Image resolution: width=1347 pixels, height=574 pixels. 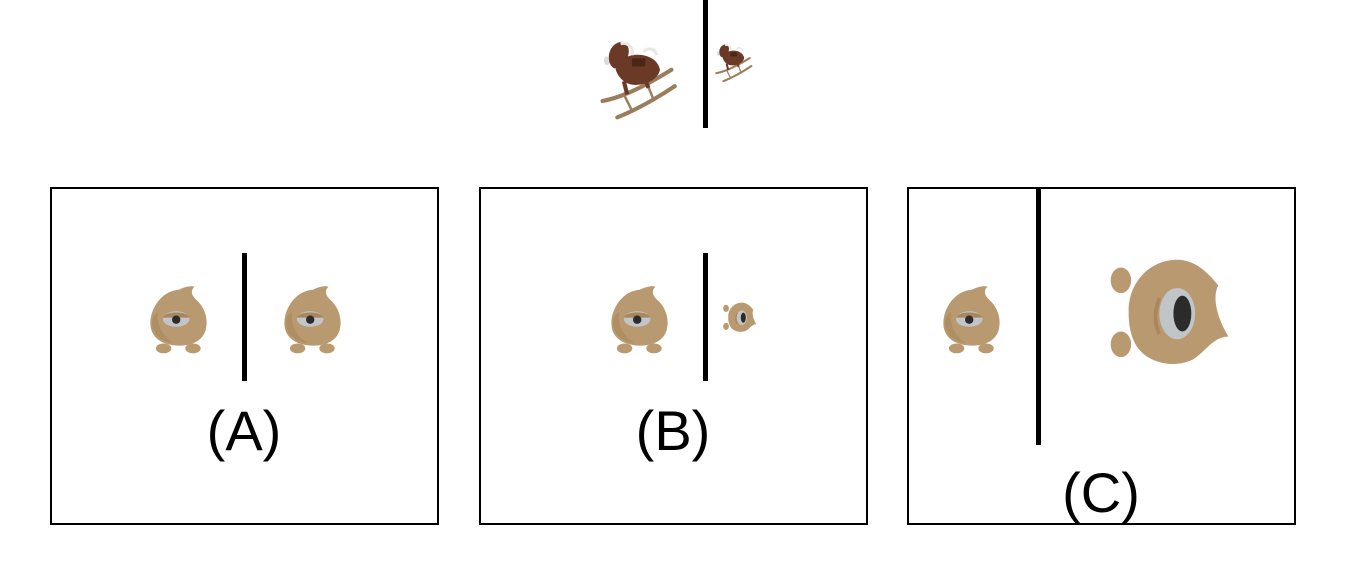 I want to click on option-a-divider-line, so click(x=244, y=317).